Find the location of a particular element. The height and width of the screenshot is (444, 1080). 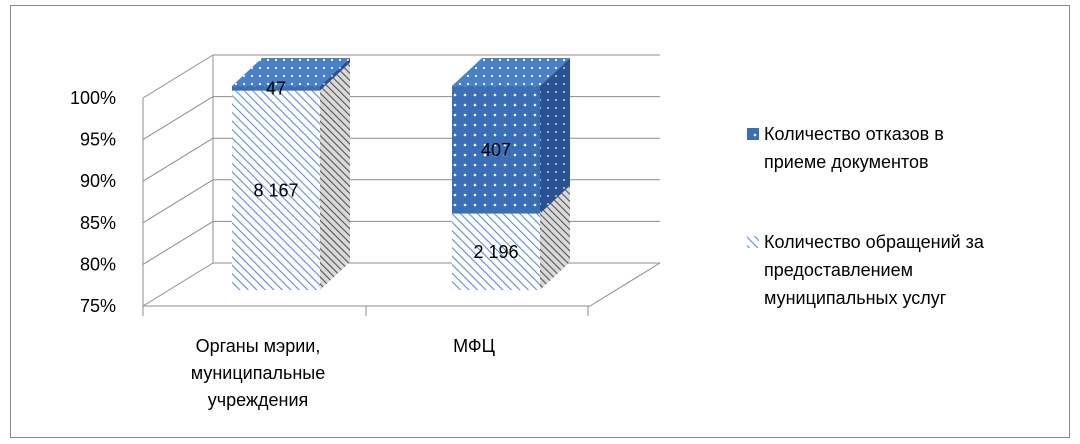

y-tick-label: 95% is located at coordinates (98, 140).